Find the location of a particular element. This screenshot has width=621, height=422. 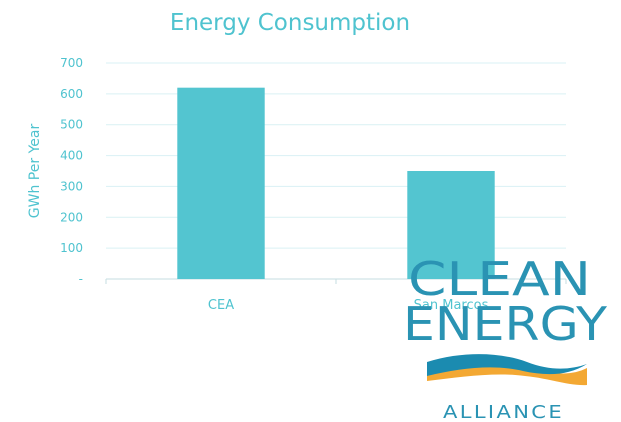

y-tick-label: 100 is located at coordinates (71, 248).